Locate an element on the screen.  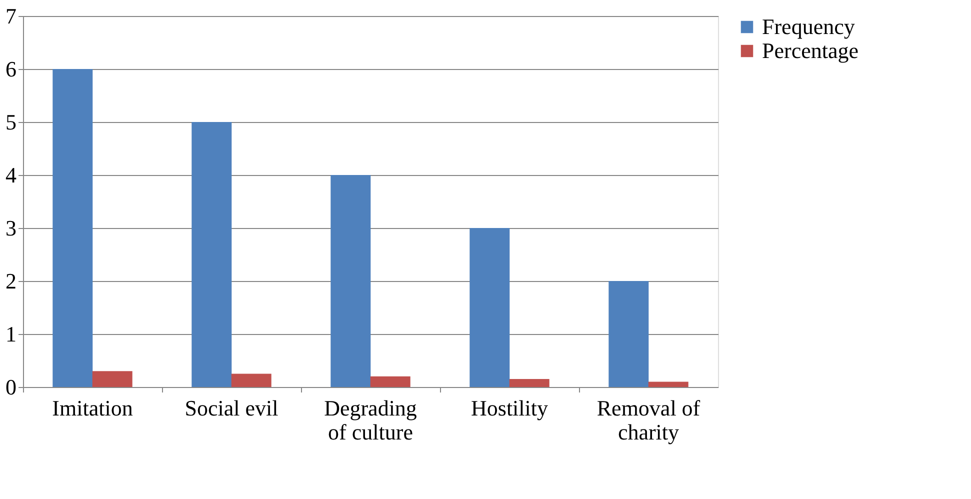
x-tick-label: Removal of charity is located at coordinates (648, 420).